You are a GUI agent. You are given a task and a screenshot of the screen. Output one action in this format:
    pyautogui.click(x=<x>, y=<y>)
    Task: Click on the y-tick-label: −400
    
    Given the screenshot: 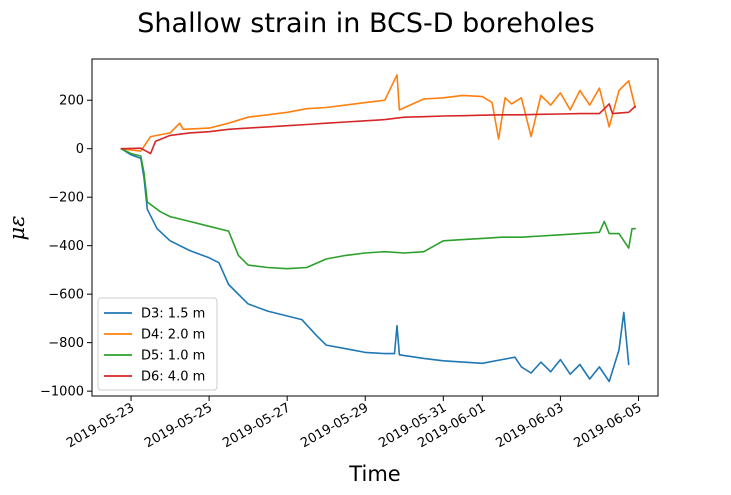 What is the action you would take?
    pyautogui.click(x=66, y=246)
    